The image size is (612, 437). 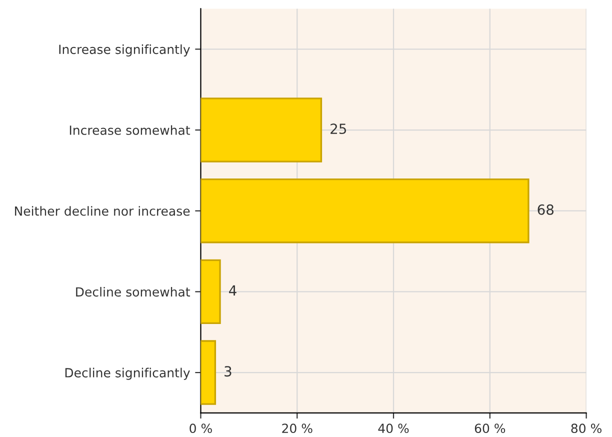 What do you see at coordinates (338, 129) in the screenshot?
I see `data-label: 25` at bounding box center [338, 129].